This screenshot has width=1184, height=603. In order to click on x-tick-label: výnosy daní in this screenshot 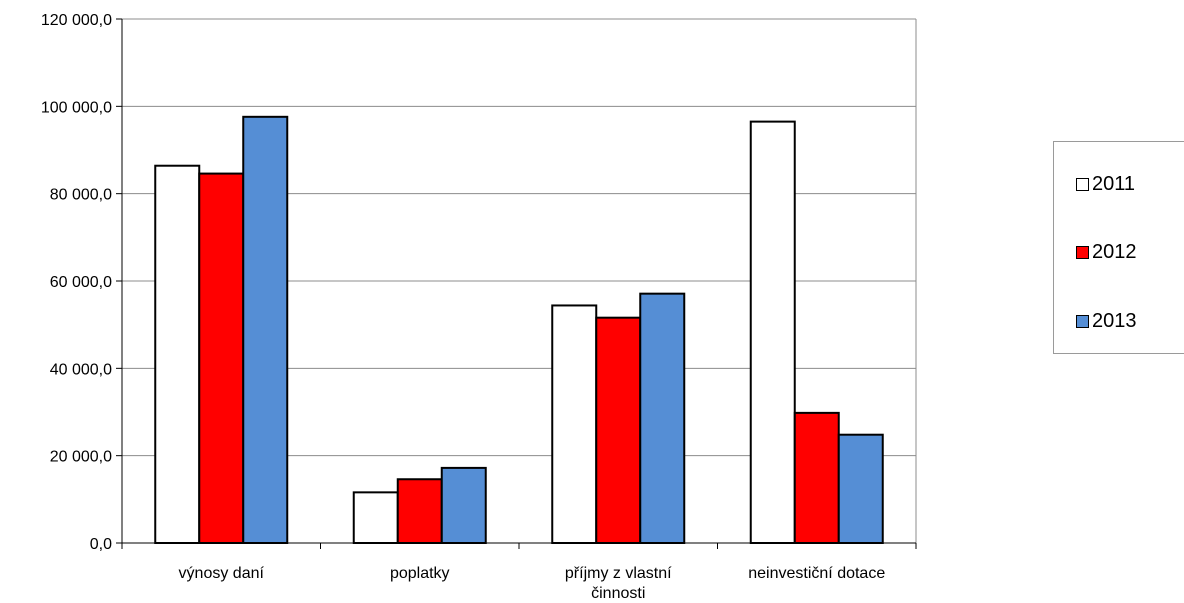, I will do `click(222, 573)`.